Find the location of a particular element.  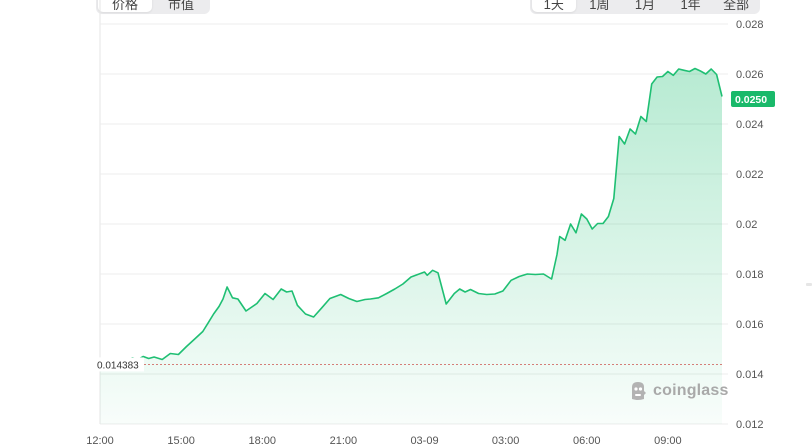

x-axis: 12:00 15:00 18:00 21:00 03-09 03:00 06:00 09:00 is located at coordinates (383, 441).